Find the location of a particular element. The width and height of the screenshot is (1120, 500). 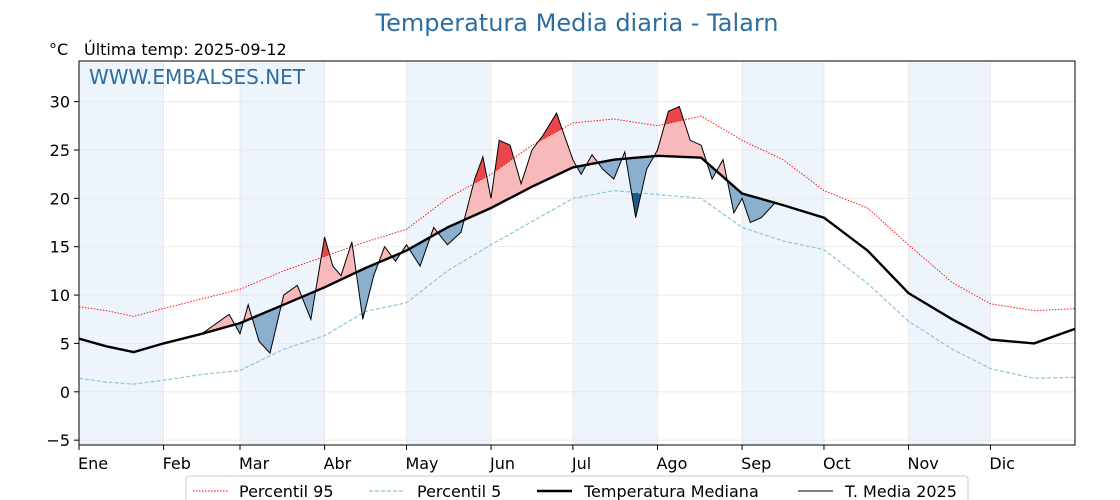

legend-label-median: Temperatura Mediana is located at coordinates (671, 491).